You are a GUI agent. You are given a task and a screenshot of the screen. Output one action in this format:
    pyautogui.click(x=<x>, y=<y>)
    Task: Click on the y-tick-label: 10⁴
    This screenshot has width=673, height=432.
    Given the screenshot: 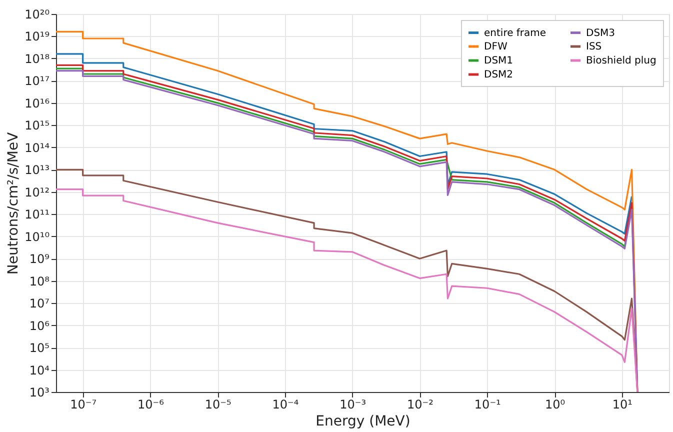 What is the action you would take?
    pyautogui.click(x=39, y=370)
    